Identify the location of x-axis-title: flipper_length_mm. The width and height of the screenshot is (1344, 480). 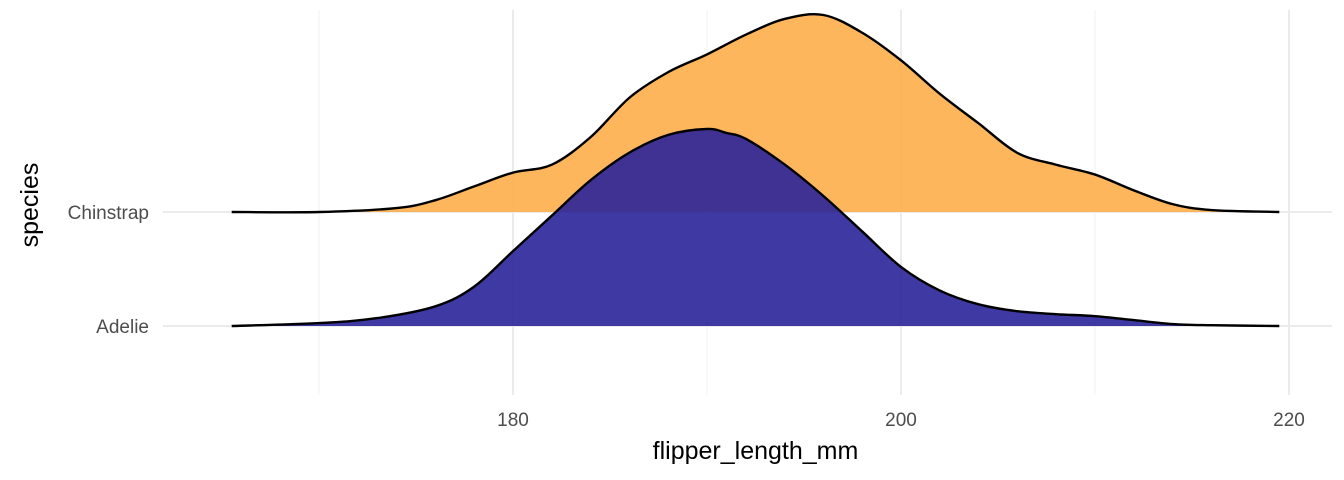
(756, 451).